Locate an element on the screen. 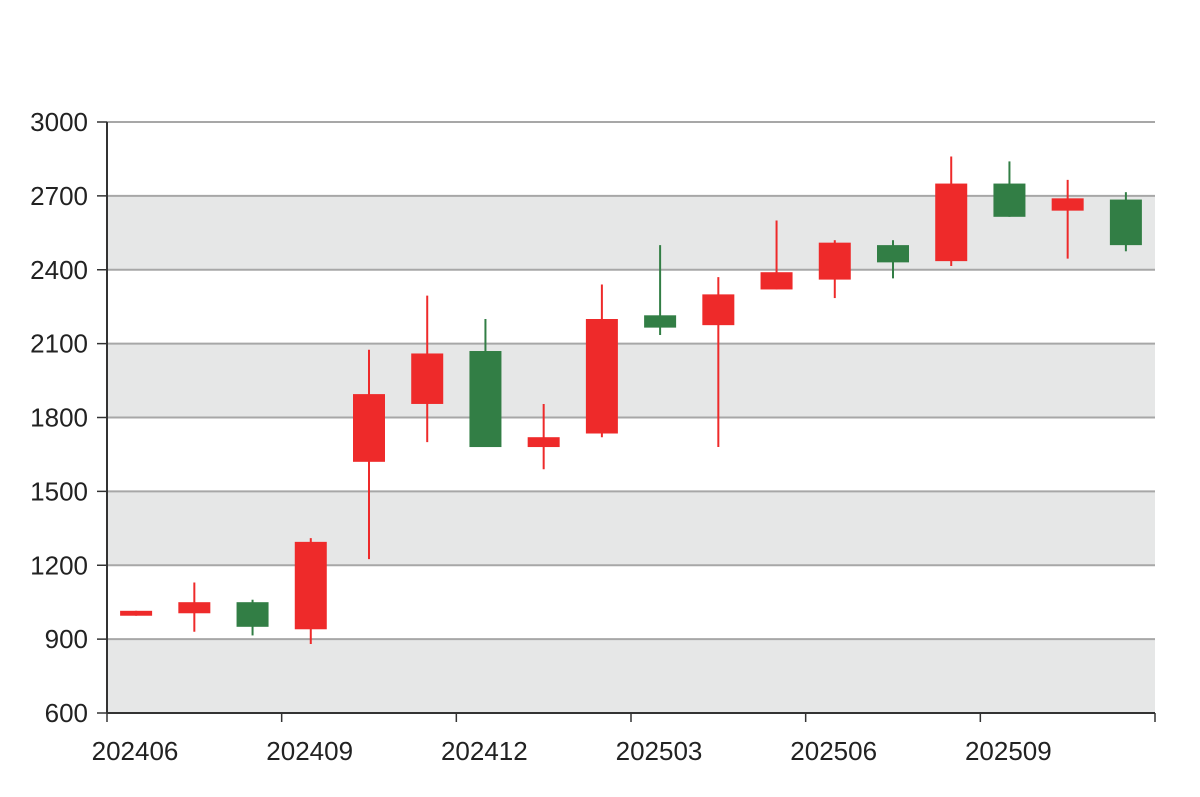 The height and width of the screenshot is (797, 1200). x-axis-tick-labels: 202406 202409 202412 202503 202506 202509 is located at coordinates (572, 751).